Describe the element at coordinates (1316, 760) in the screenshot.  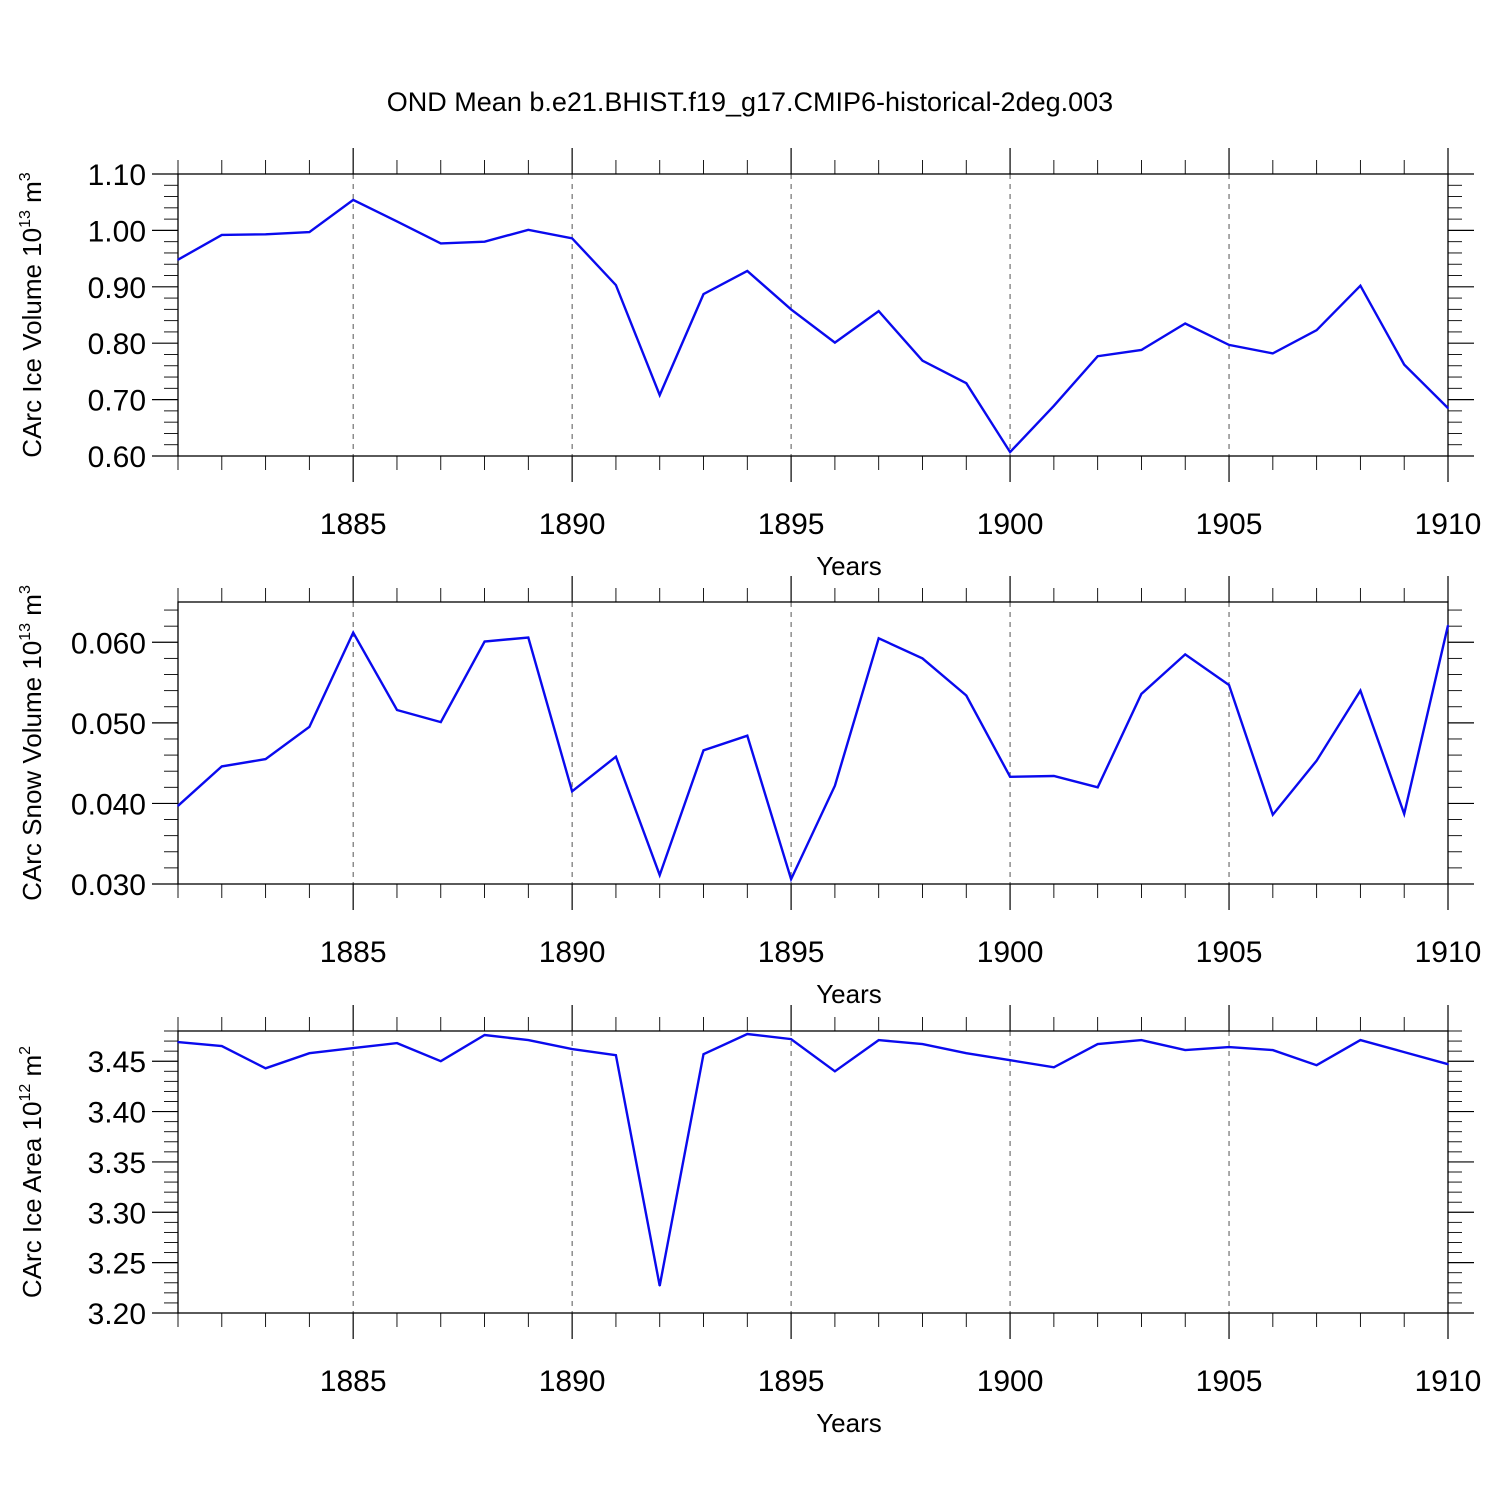
I see `panel-2-data-point-1907` at that location.